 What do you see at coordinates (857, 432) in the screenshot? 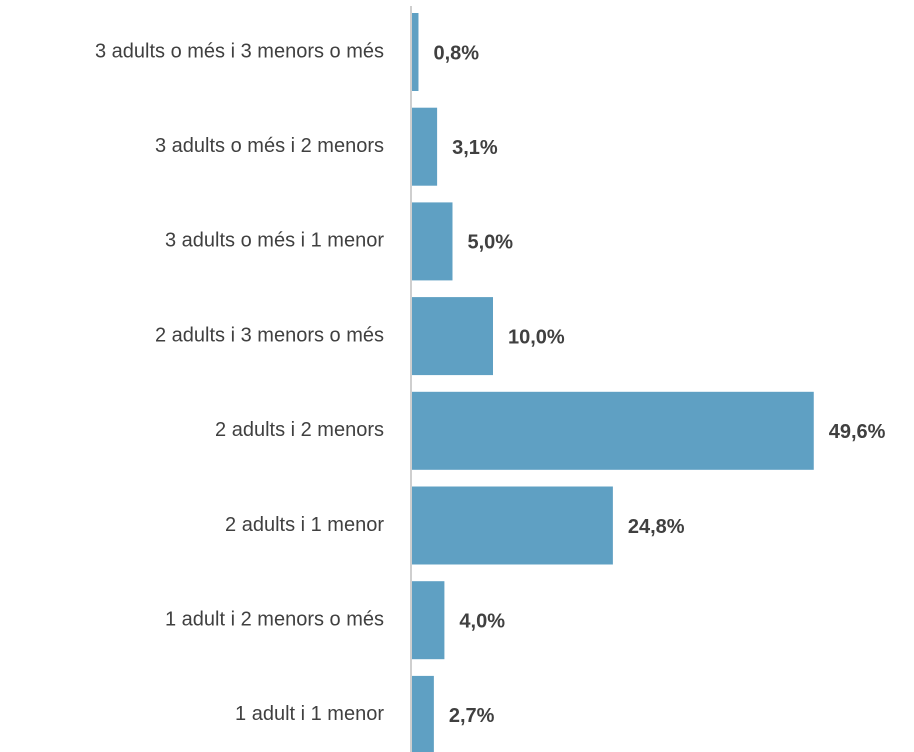
I see `data-label: 49,6%` at bounding box center [857, 432].